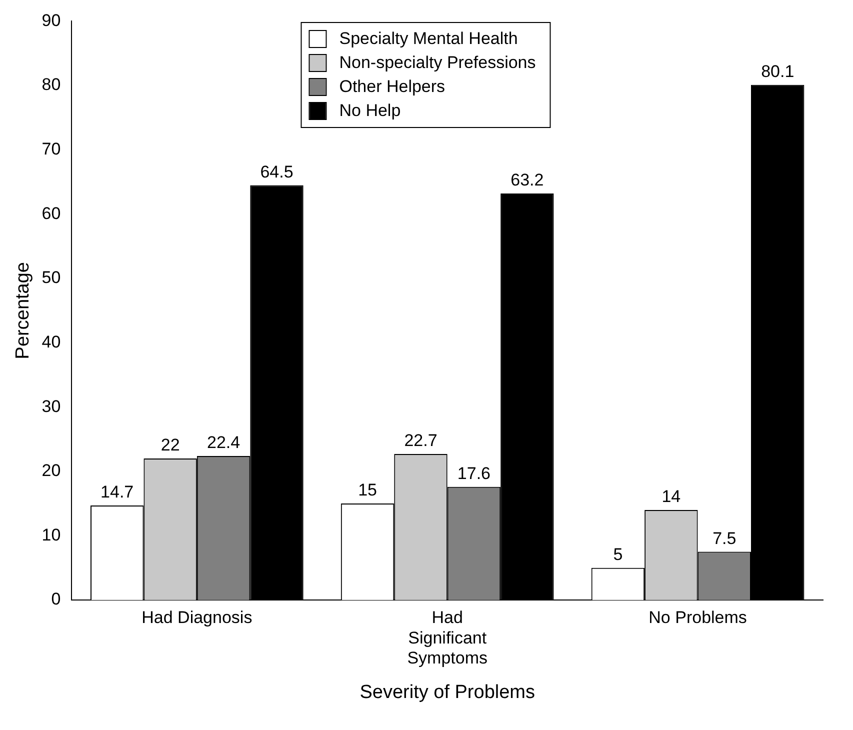  I want to click on data-label: 64.5, so click(277, 172).